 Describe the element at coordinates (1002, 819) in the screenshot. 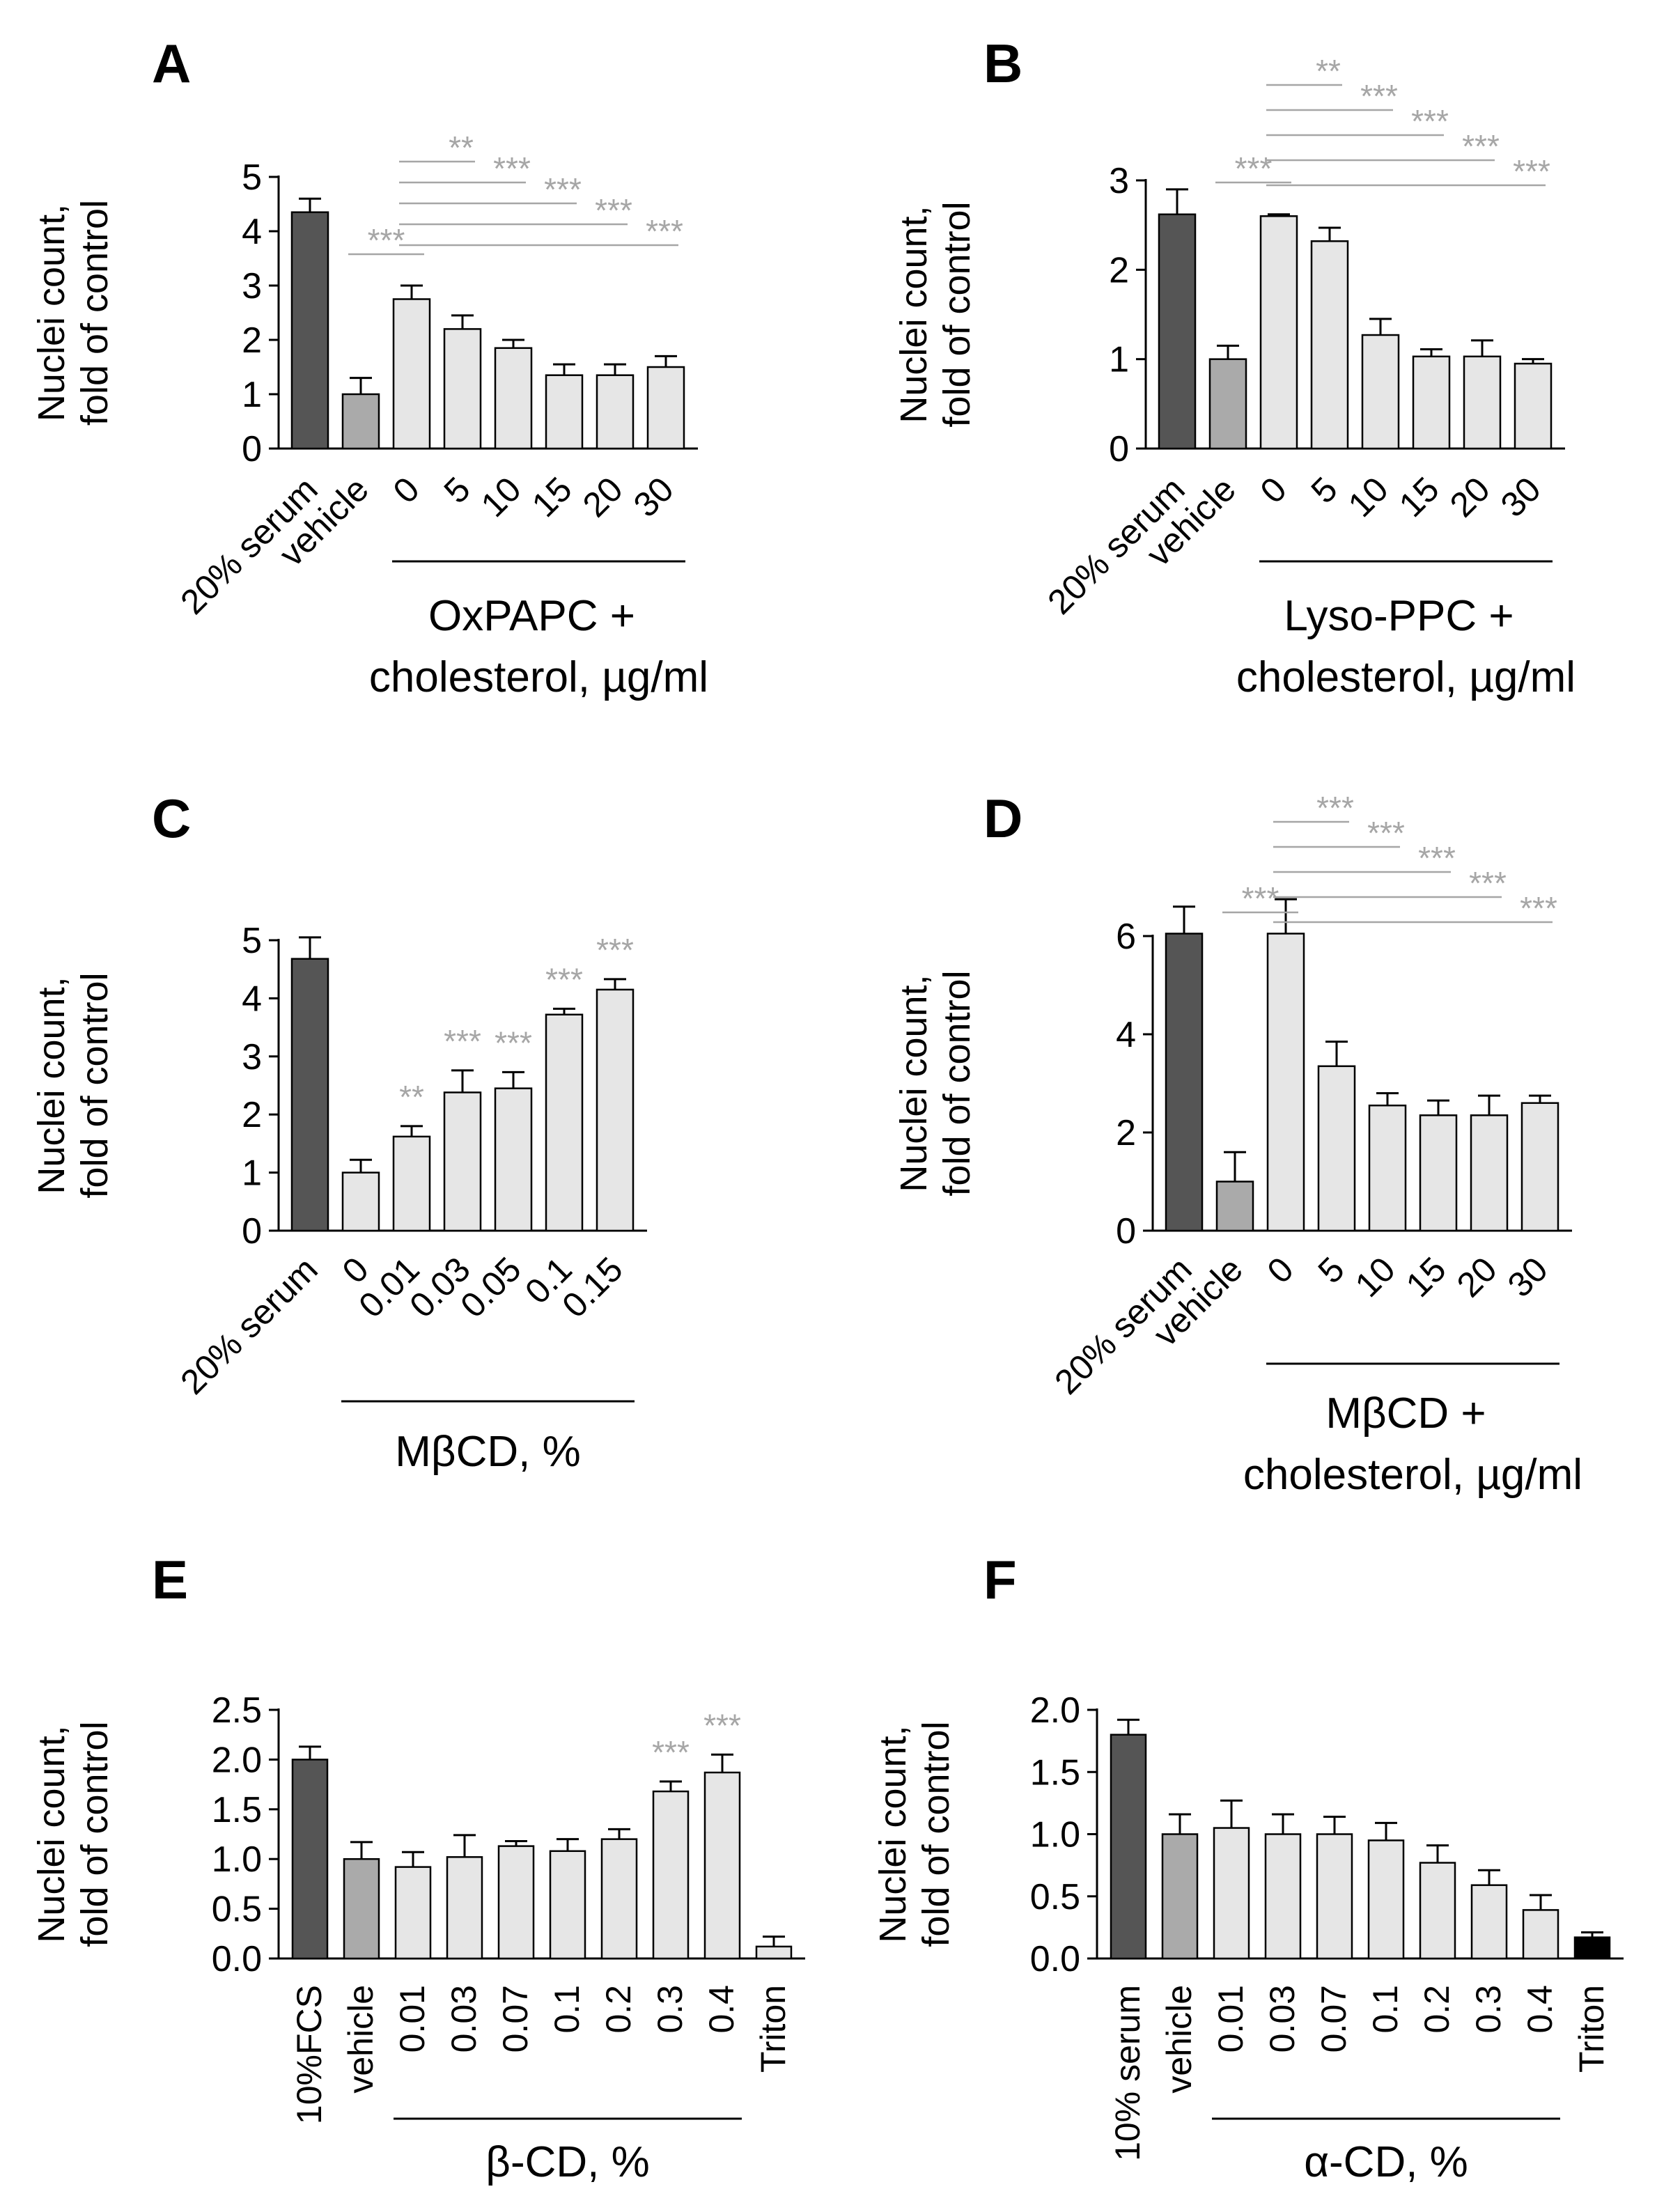

I see `panel-letter: D` at that location.